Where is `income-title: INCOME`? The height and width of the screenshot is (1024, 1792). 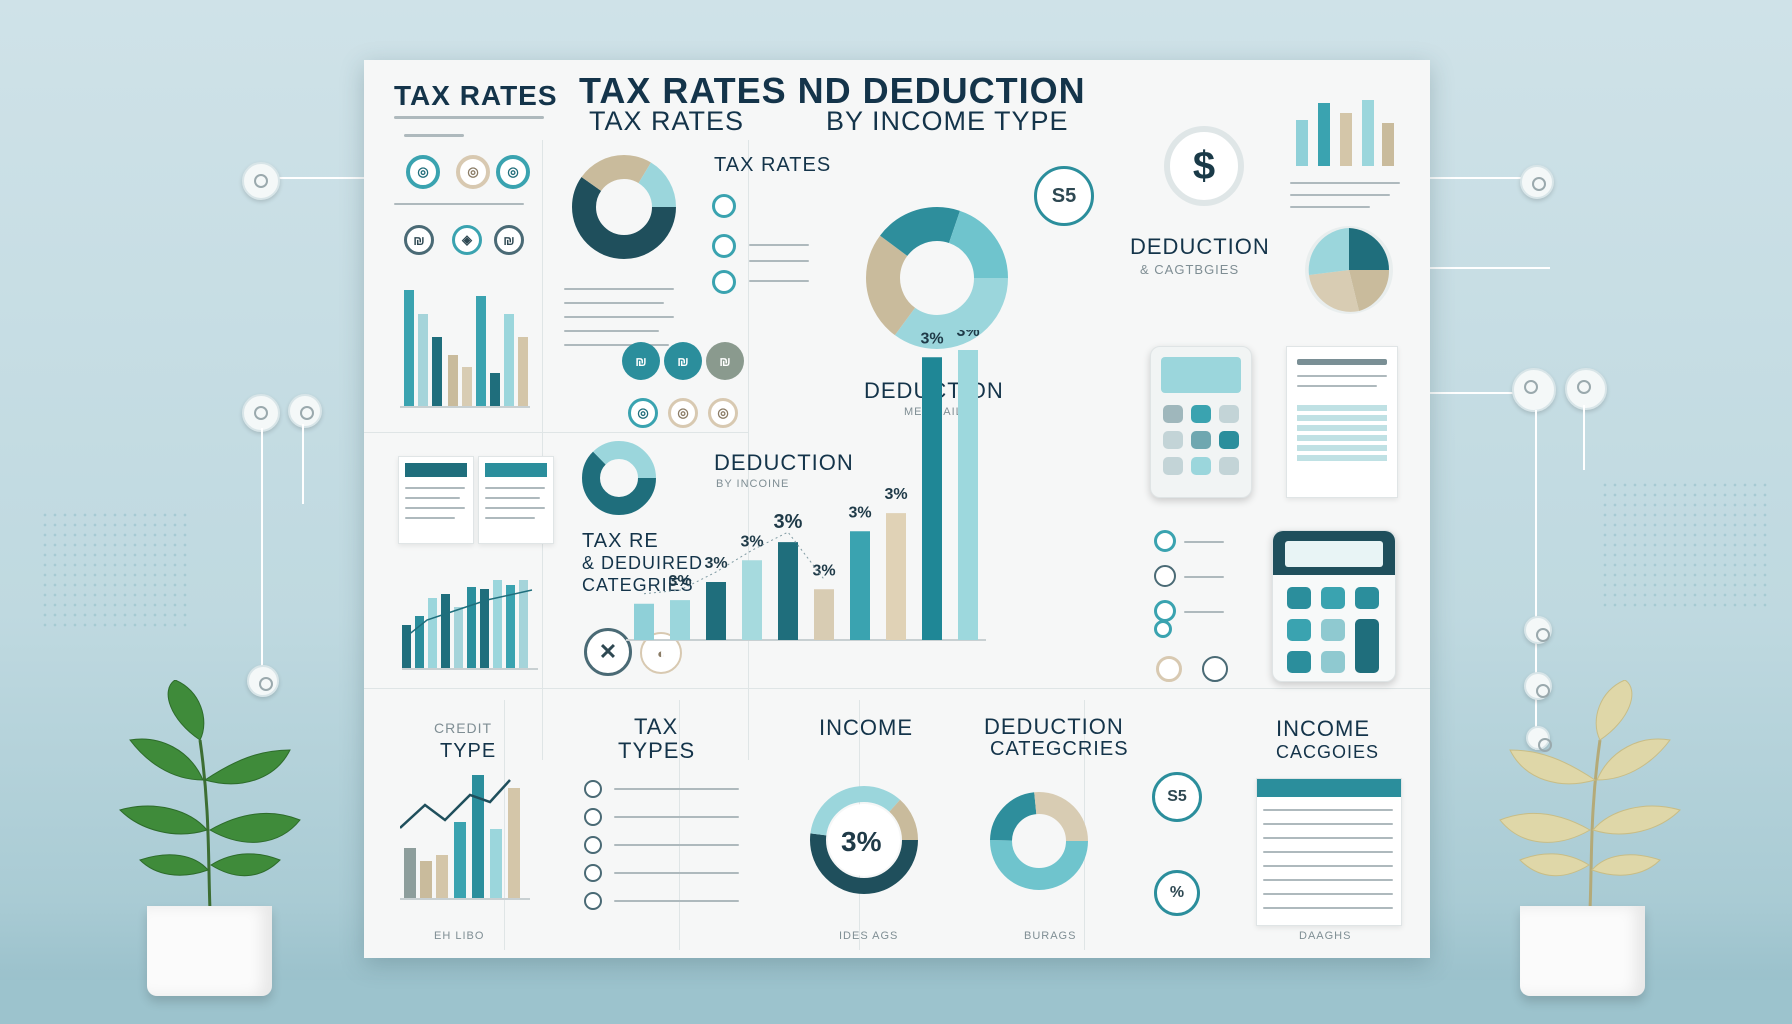
income-title: INCOME is located at coordinates (866, 727).